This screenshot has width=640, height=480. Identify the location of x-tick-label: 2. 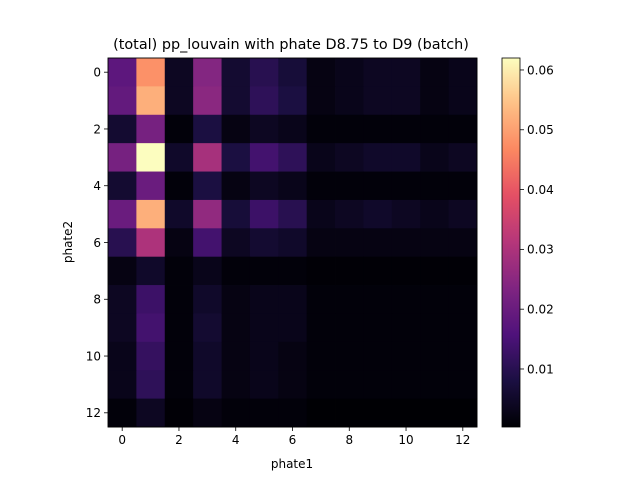
(179, 440).